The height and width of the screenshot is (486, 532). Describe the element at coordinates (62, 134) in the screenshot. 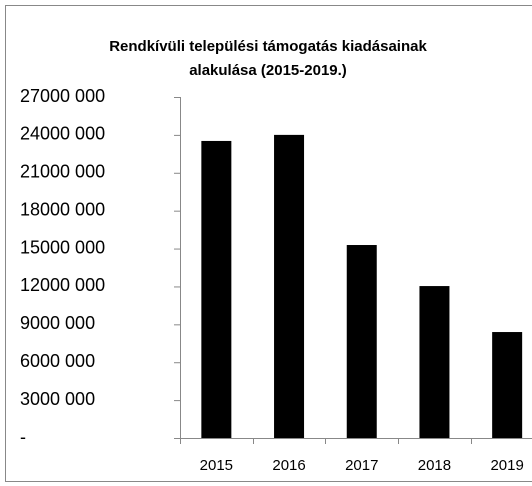

I see `y-tick-label: 24000 000` at that location.